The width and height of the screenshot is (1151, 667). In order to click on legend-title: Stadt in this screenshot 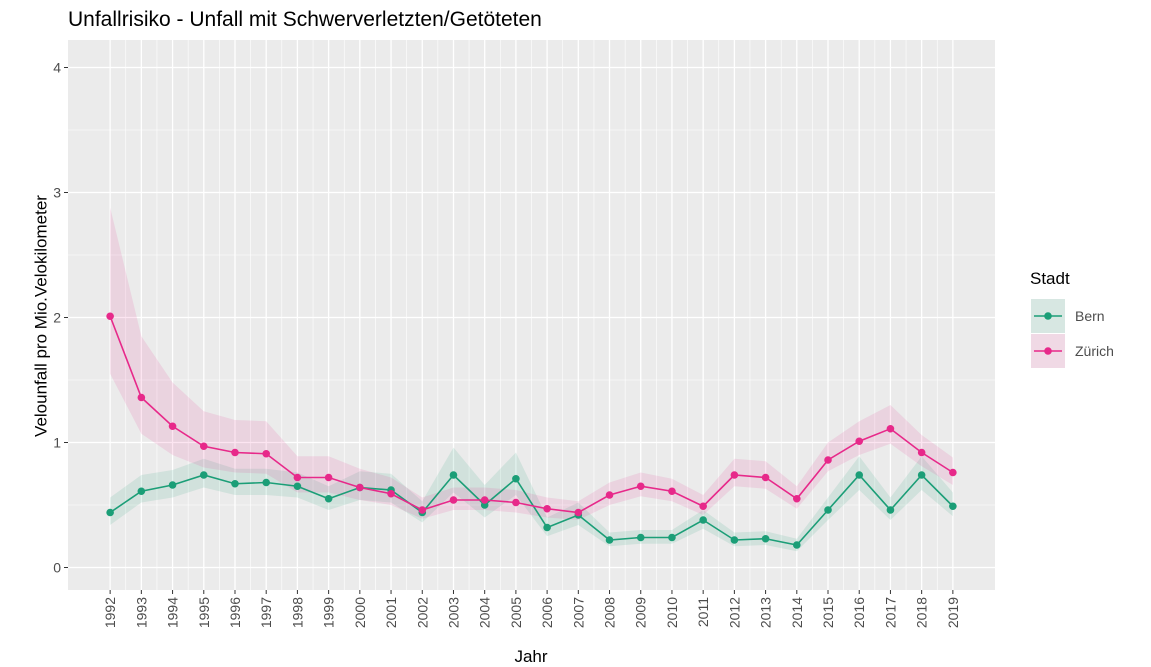, I will do `click(1050, 278)`.